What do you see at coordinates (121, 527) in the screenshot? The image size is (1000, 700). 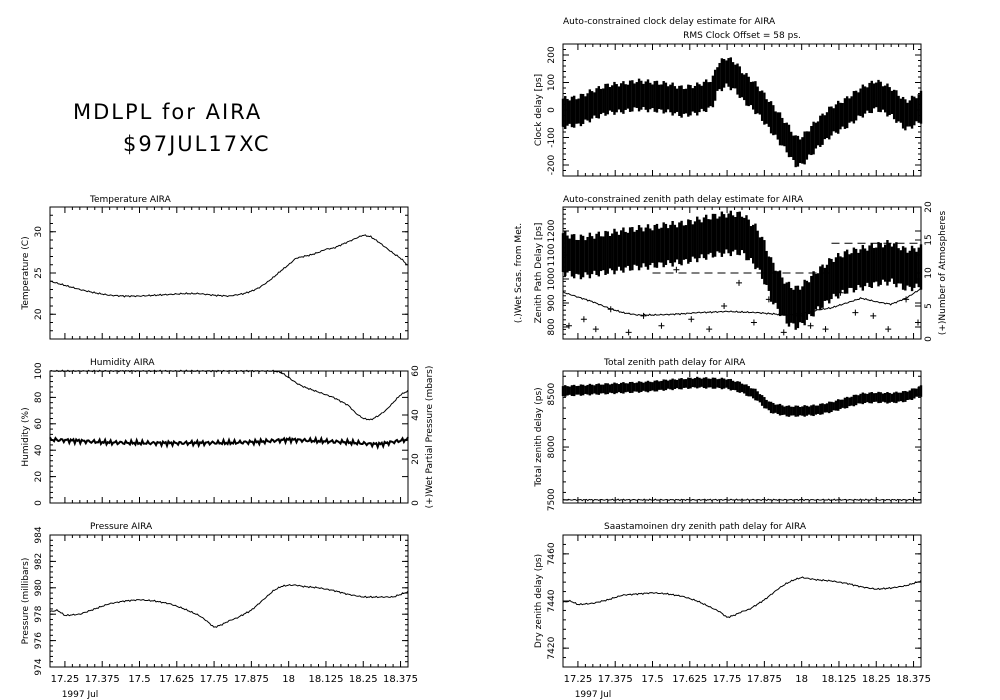 I see `panel-title: Pressure AIRA` at bounding box center [121, 527].